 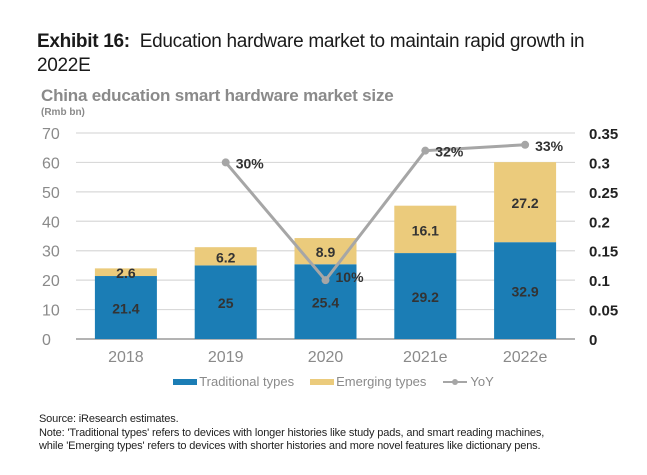 I want to click on y2-tick-label: 0.35, so click(x=603, y=134).